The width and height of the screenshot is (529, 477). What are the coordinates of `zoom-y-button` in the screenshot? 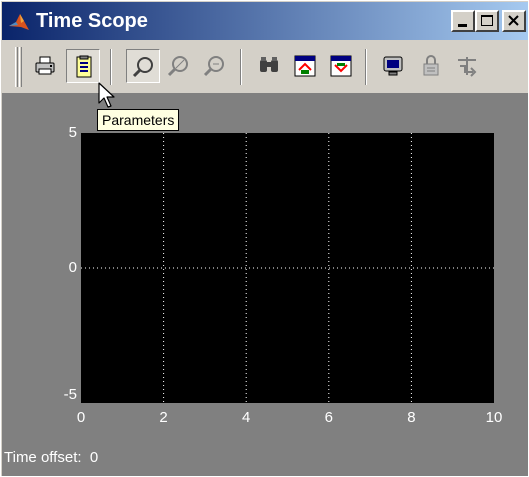 It's located at (215, 66).